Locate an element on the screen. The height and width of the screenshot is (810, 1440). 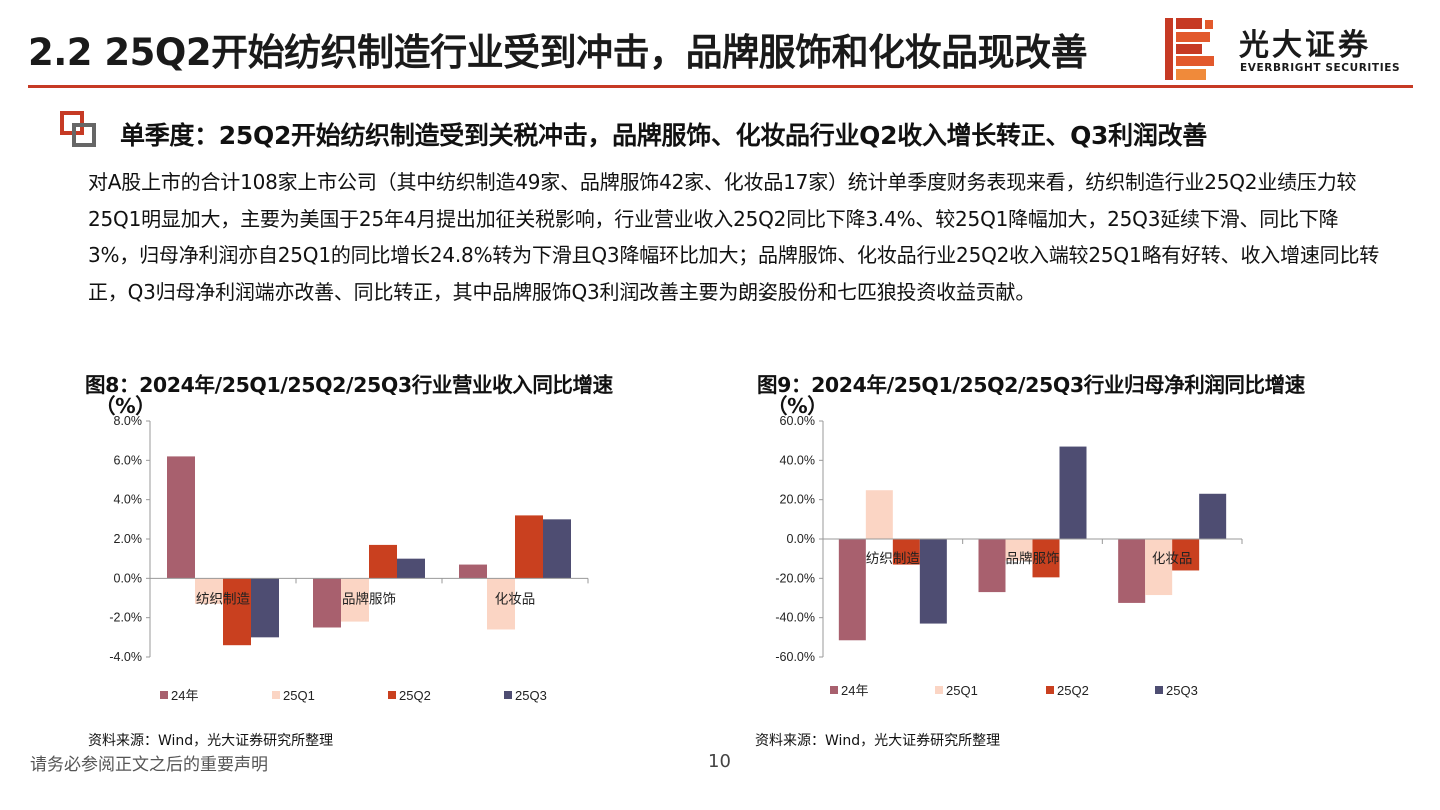
chart2-category-label: 纺织制造 is located at coordinates (893, 558).